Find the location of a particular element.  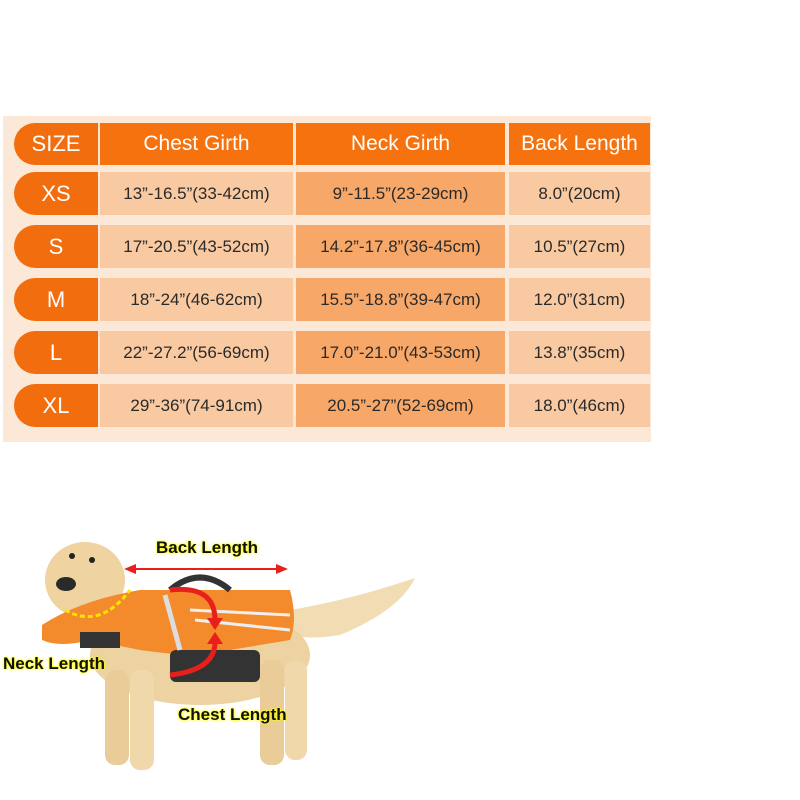

dog-illustration is located at coordinates (228, 656).